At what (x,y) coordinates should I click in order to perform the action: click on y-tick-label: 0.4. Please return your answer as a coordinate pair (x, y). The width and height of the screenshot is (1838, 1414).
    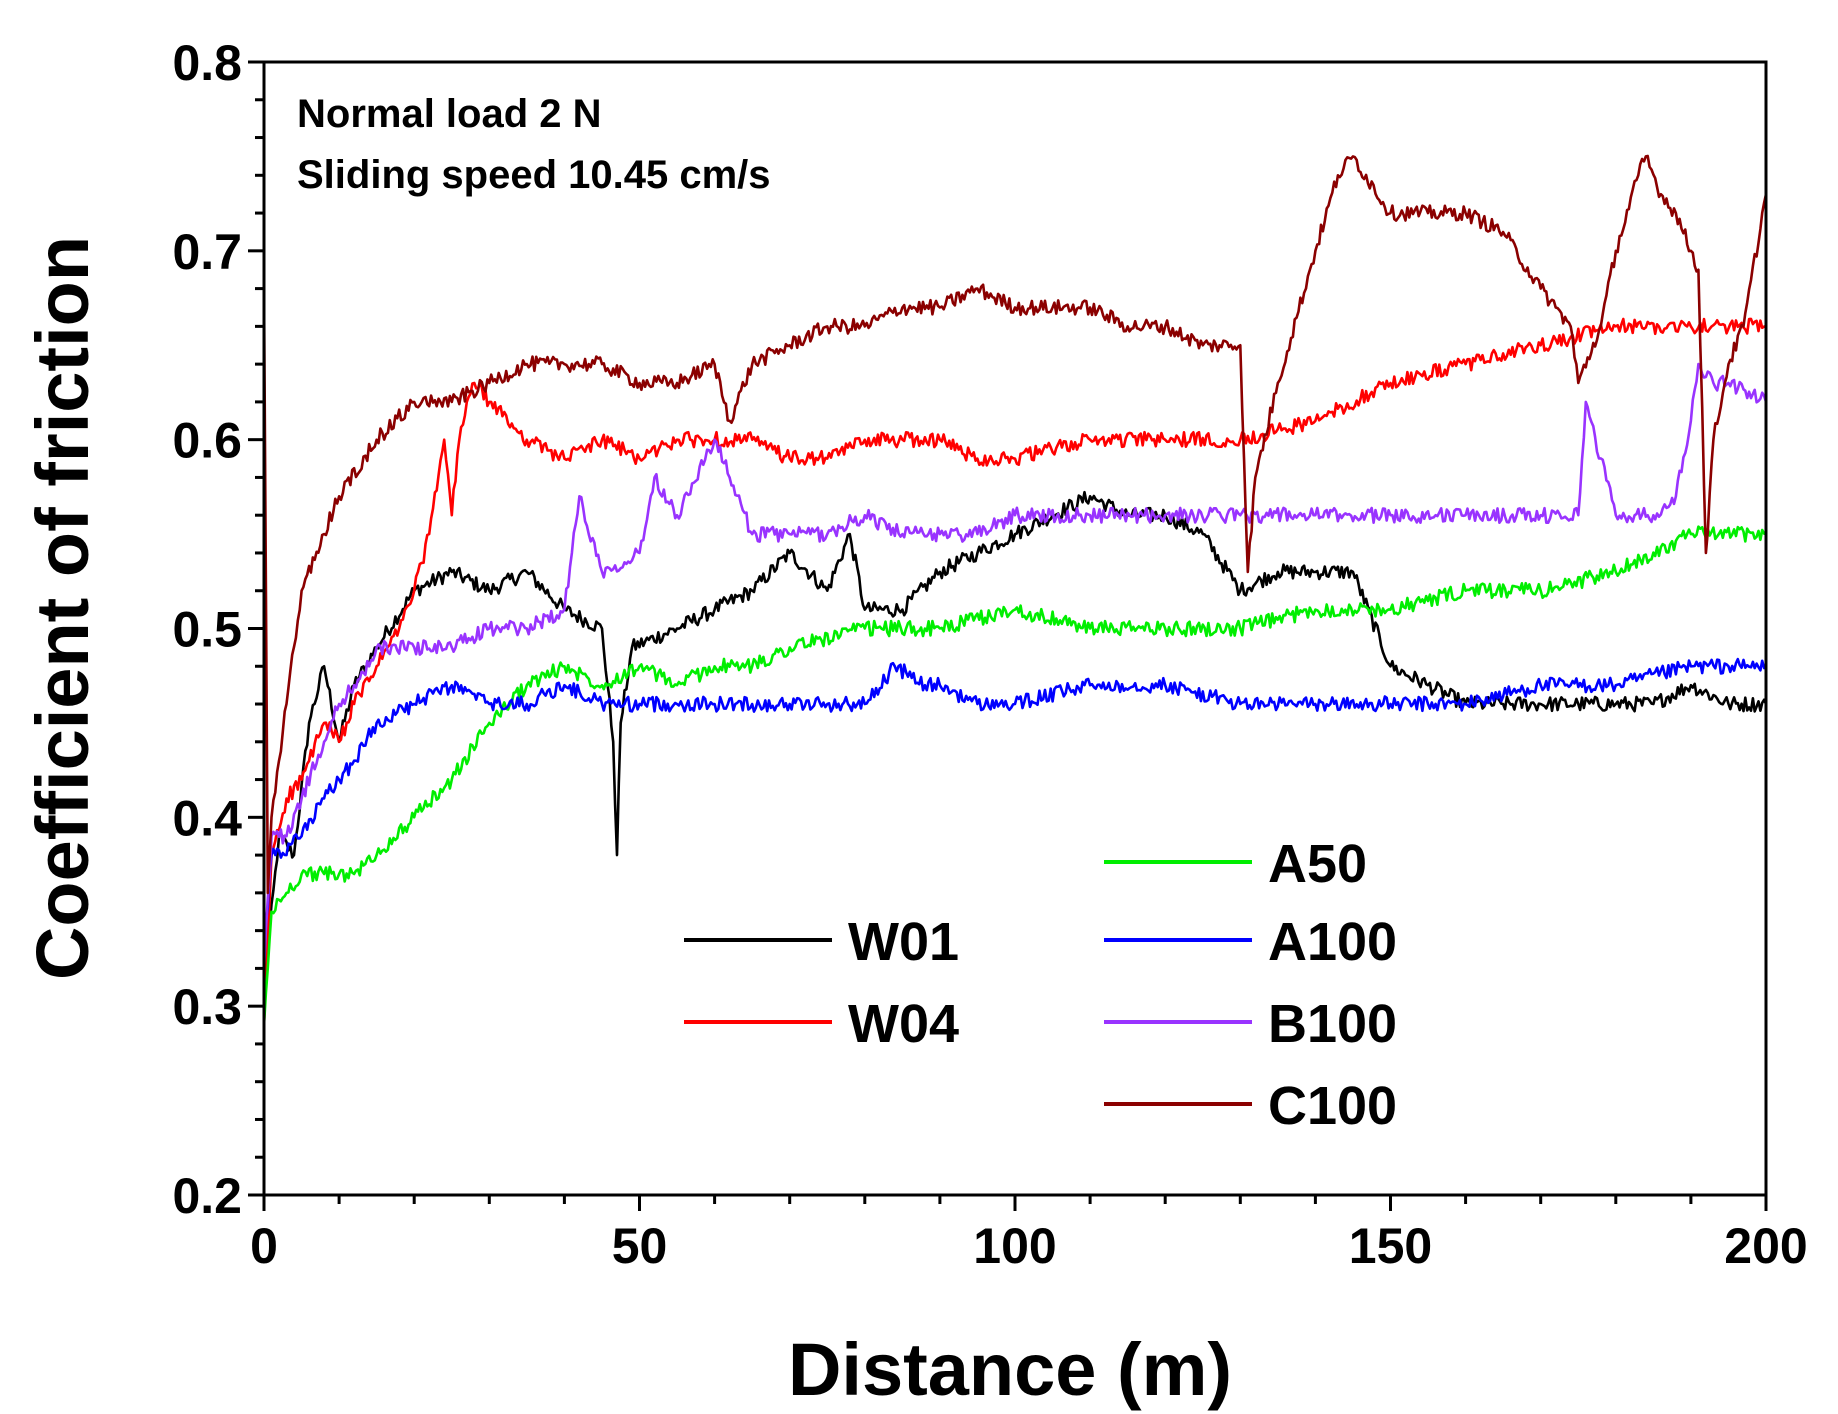
    Looking at the image, I should click on (207, 818).